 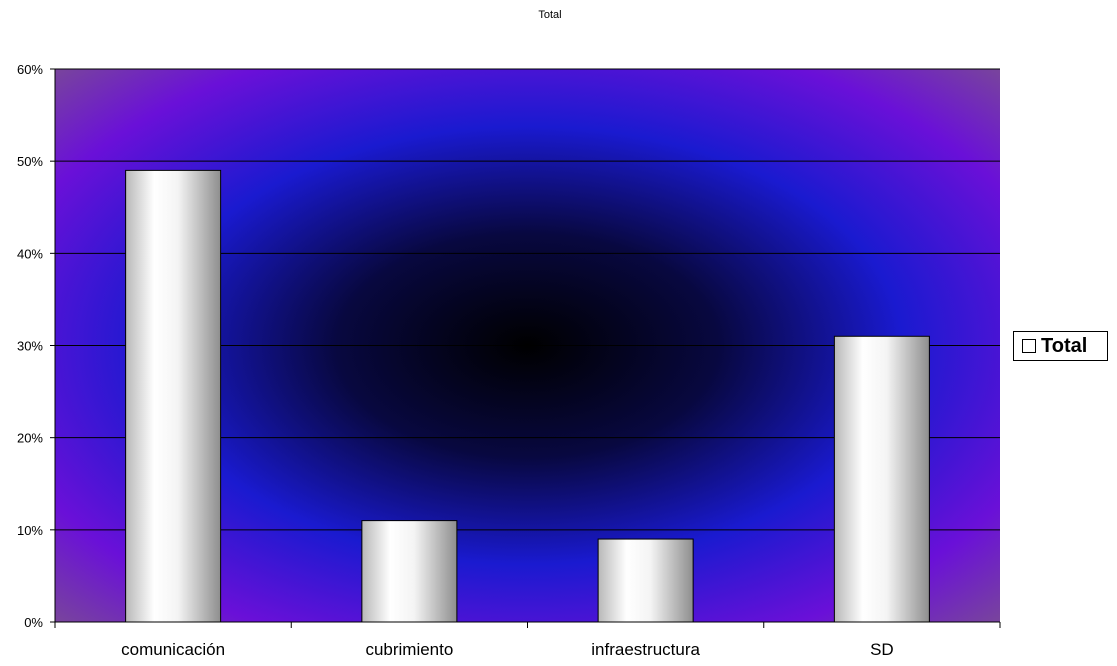 What do you see at coordinates (1029, 346) in the screenshot?
I see `legend-swatch` at bounding box center [1029, 346].